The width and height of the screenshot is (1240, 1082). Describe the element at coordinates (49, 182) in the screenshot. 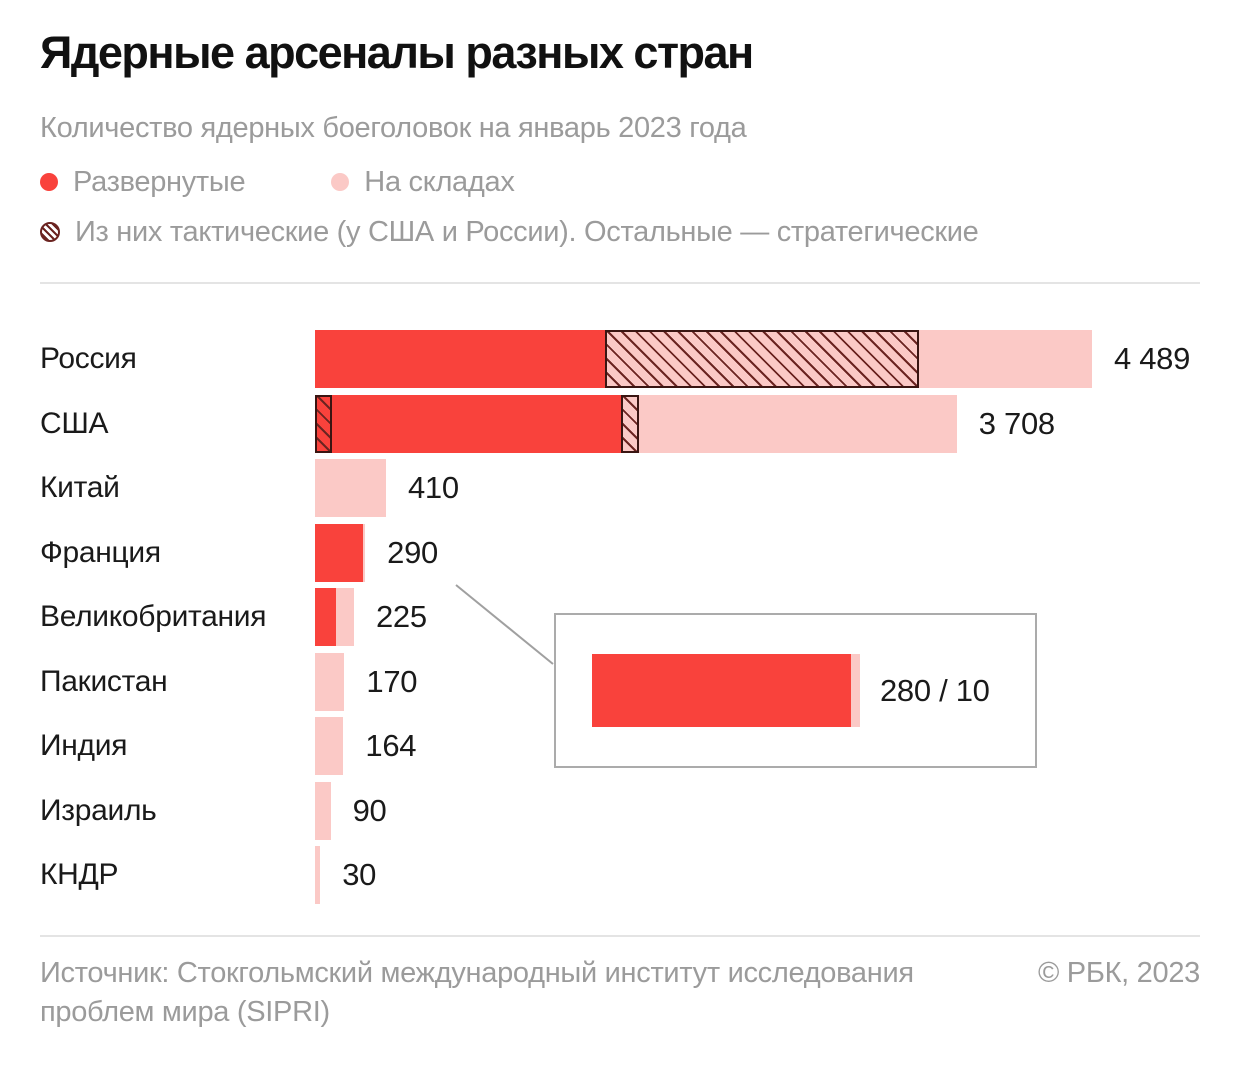

I see `deployed-dot-icon` at that location.